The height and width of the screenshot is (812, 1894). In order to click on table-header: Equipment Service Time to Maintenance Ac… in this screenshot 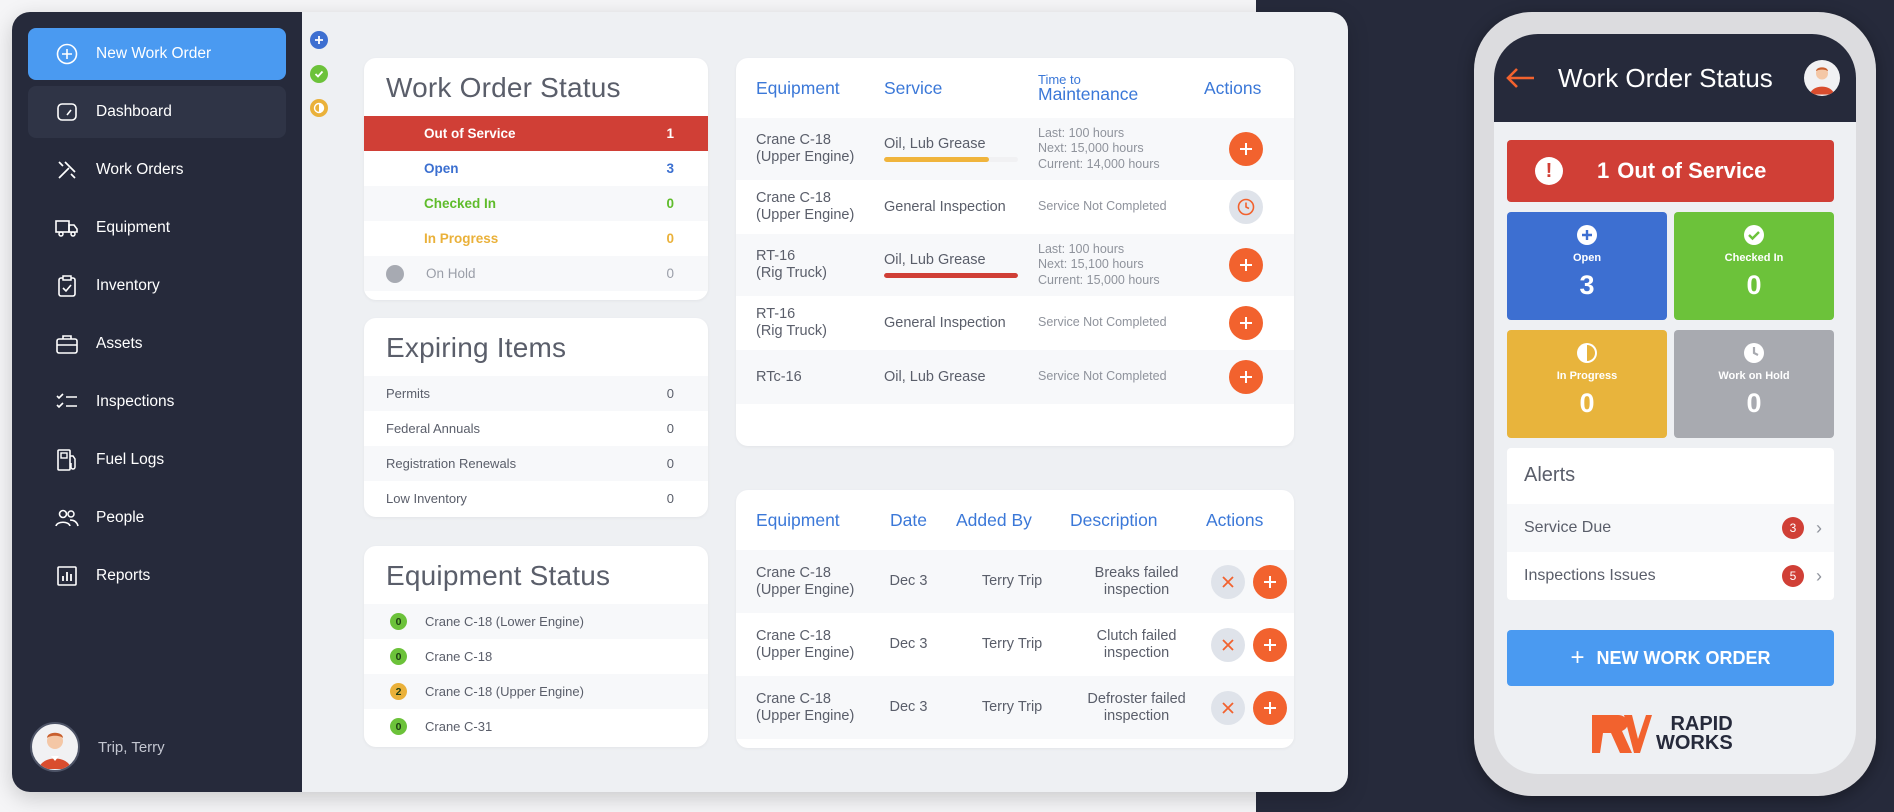, I will do `click(1015, 88)`.